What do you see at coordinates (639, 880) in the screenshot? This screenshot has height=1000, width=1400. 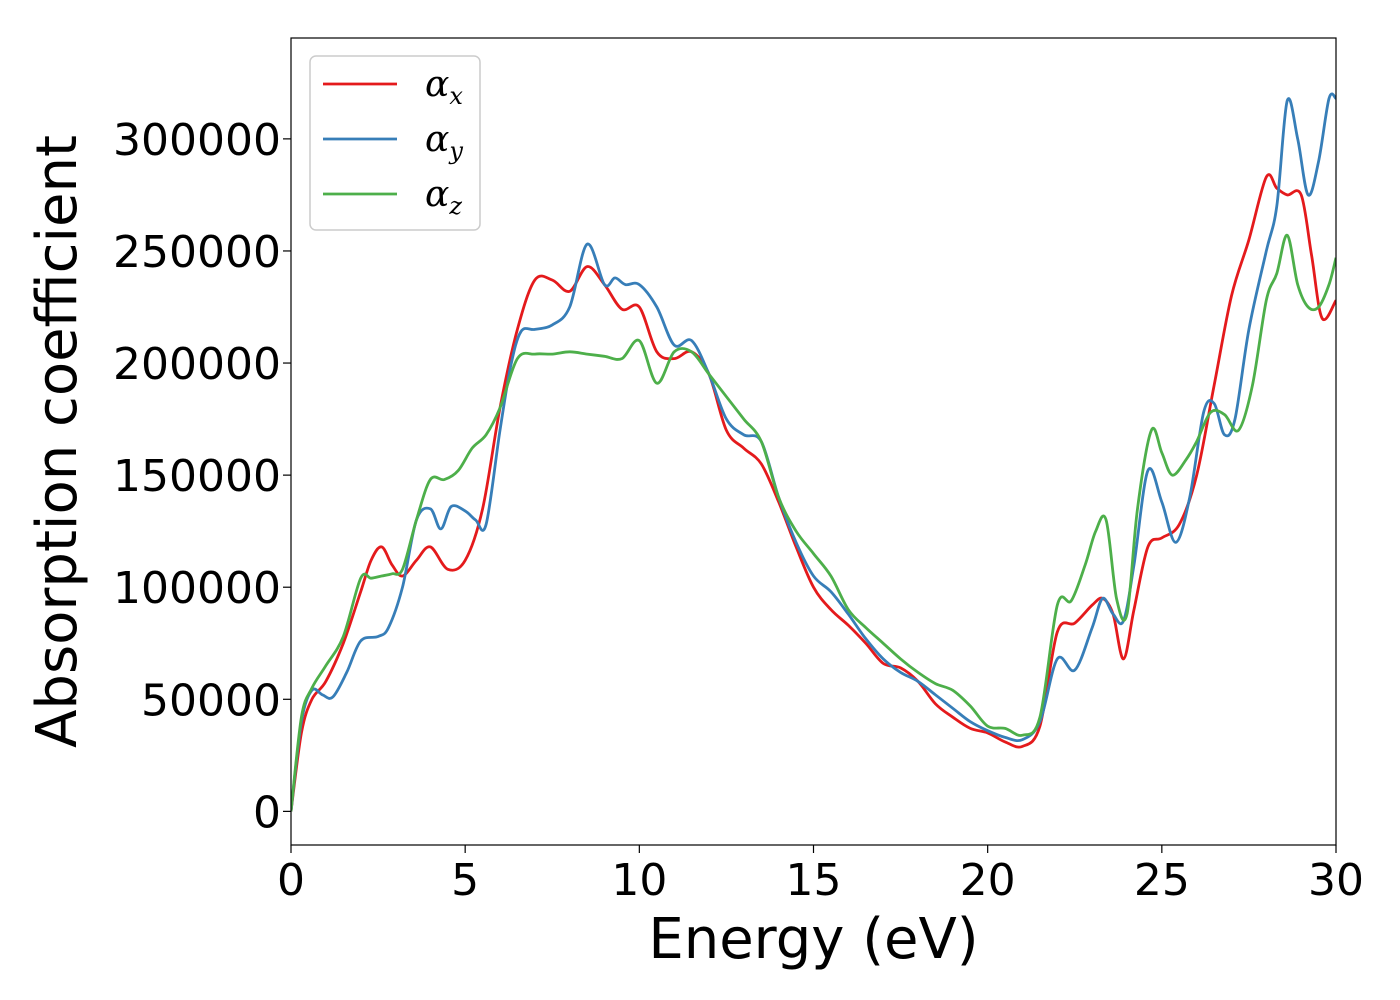 I see `x-tick-label: 10` at bounding box center [639, 880].